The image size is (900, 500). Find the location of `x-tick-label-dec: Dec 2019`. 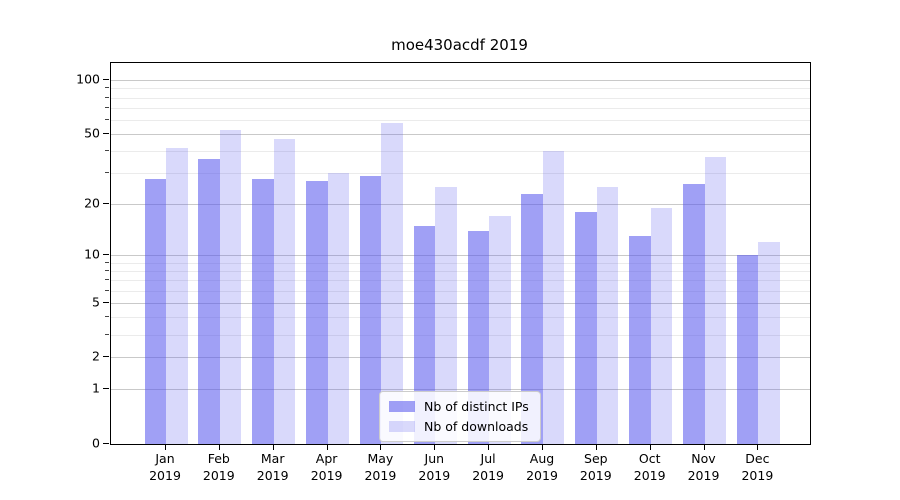

x-tick-label-dec: Dec 2019 is located at coordinates (757, 467).